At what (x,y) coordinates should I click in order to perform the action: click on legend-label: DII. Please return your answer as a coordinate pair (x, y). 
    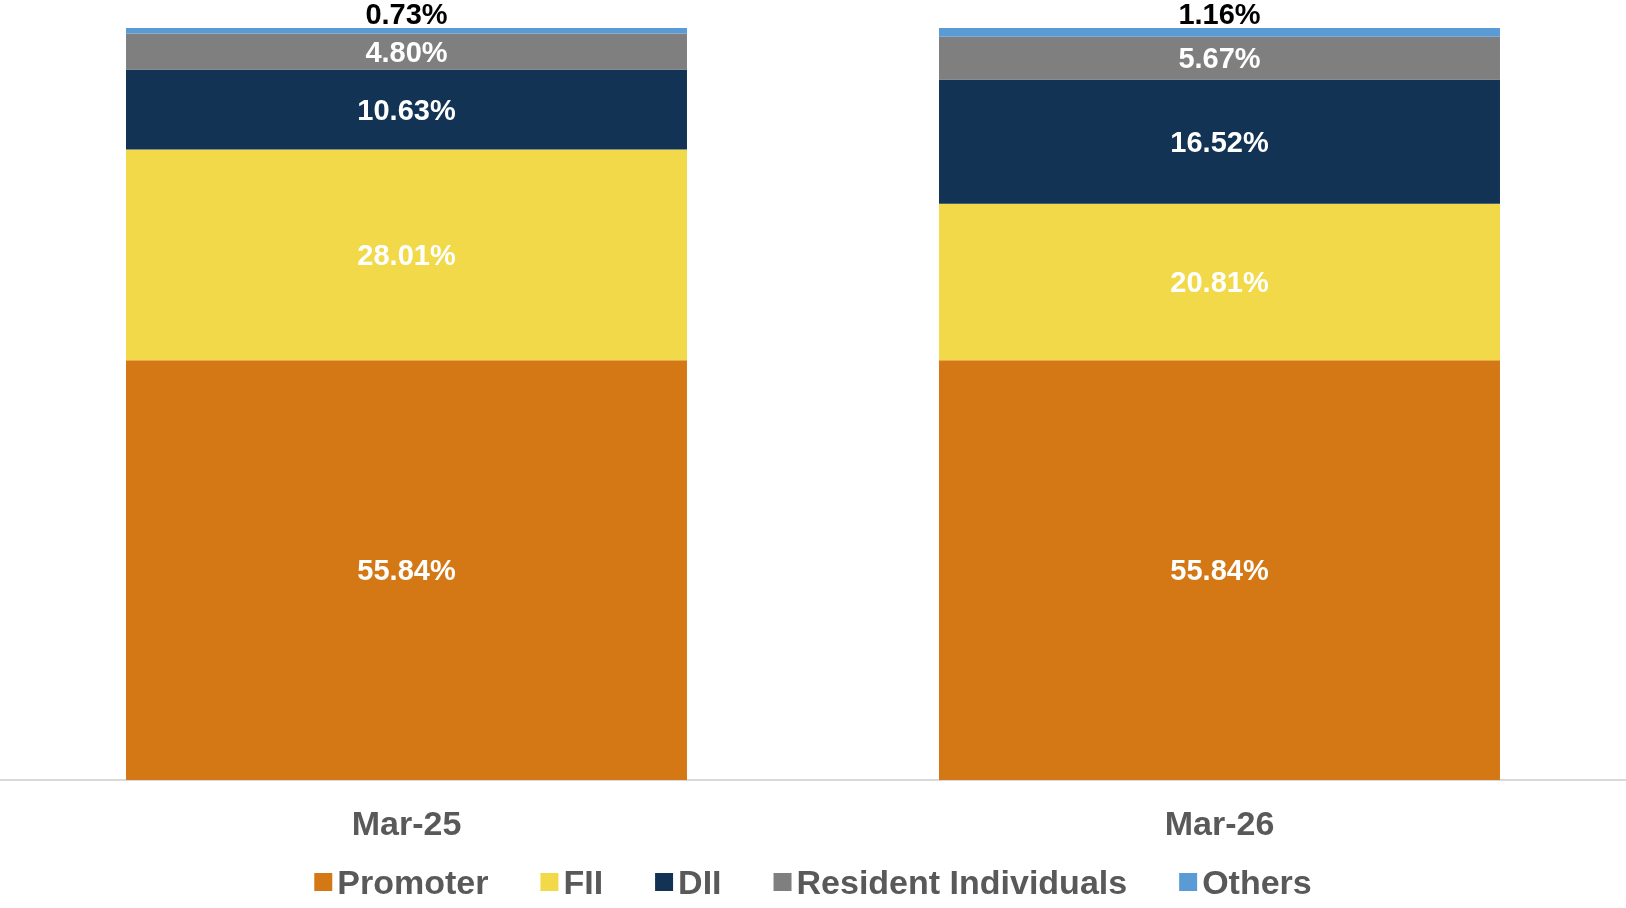
    Looking at the image, I should click on (700, 882).